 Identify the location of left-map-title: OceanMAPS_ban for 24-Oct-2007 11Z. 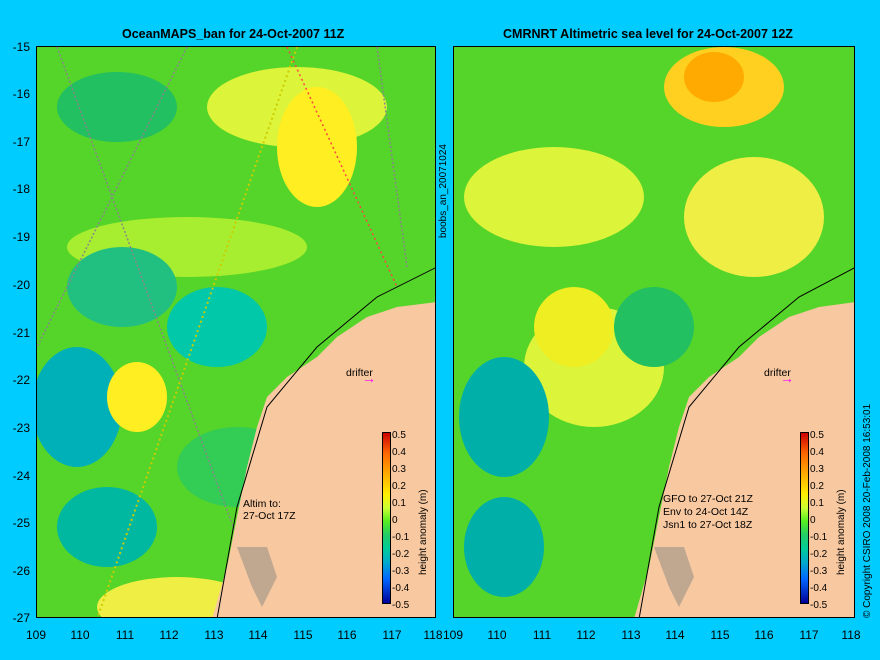
(233, 34).